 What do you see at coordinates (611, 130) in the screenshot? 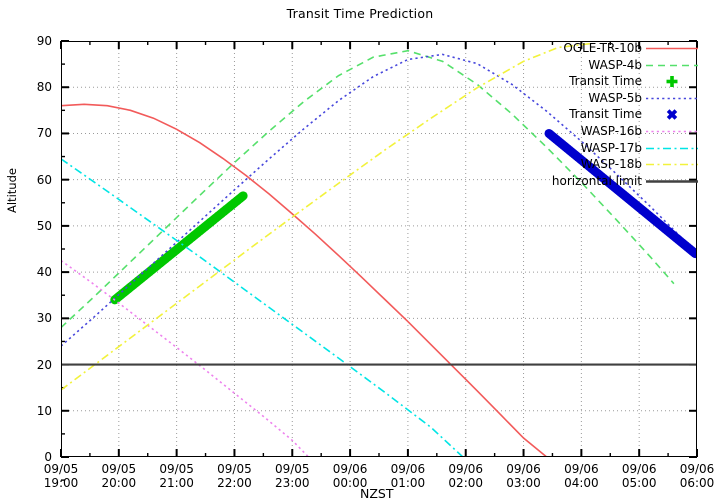
I see `legend-label: WASP-16b` at bounding box center [611, 130].